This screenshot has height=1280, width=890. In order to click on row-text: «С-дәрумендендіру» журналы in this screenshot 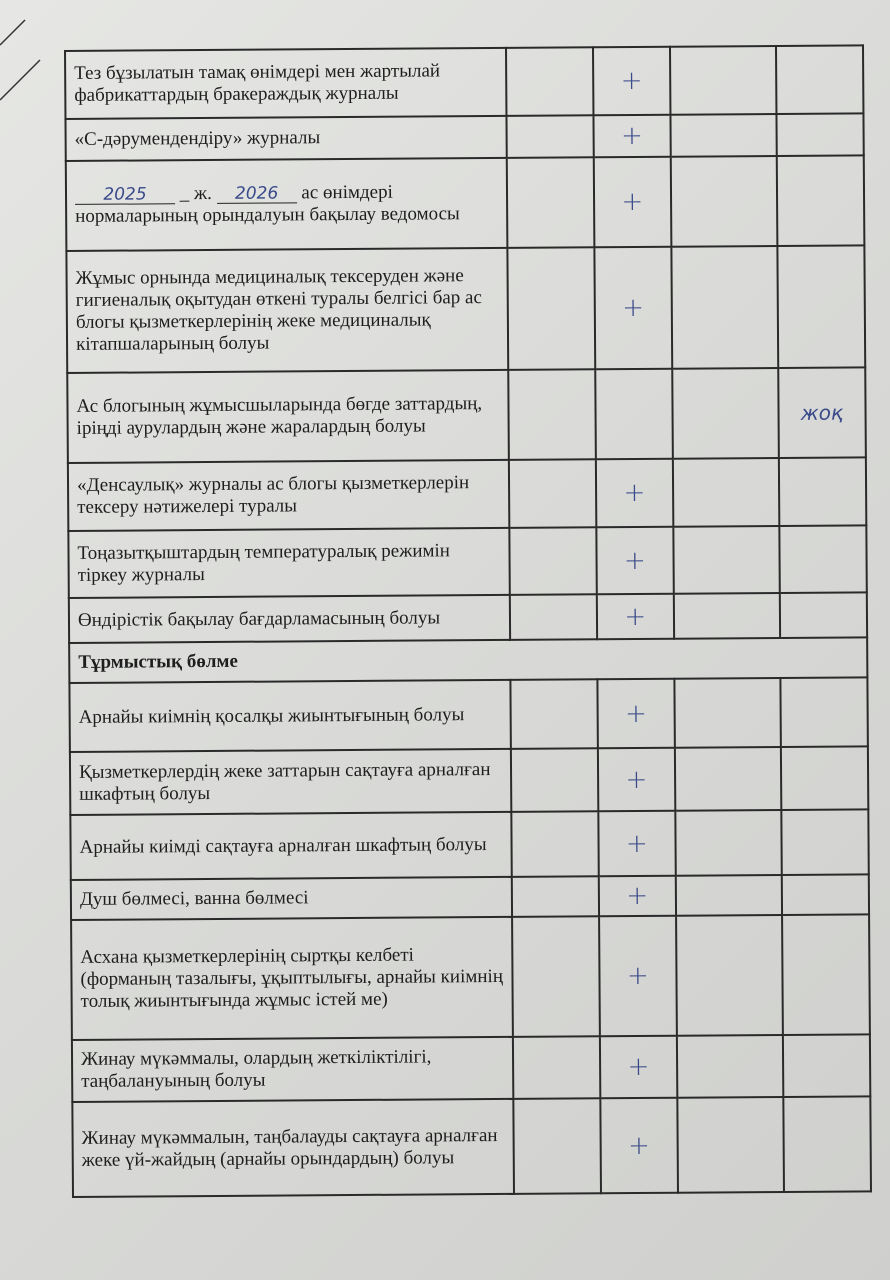, I will do `click(286, 138)`.